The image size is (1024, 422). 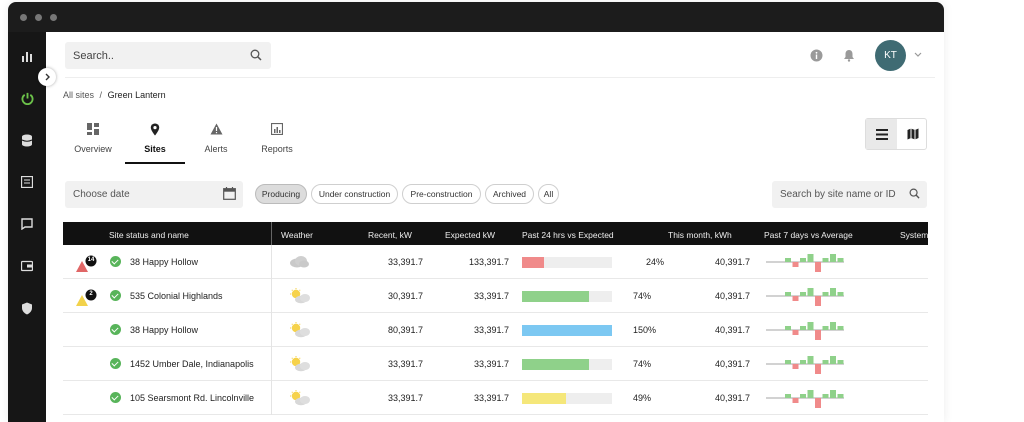 I want to click on column-header-past-7-days: Past 7 days vs Average, so click(x=808, y=235).